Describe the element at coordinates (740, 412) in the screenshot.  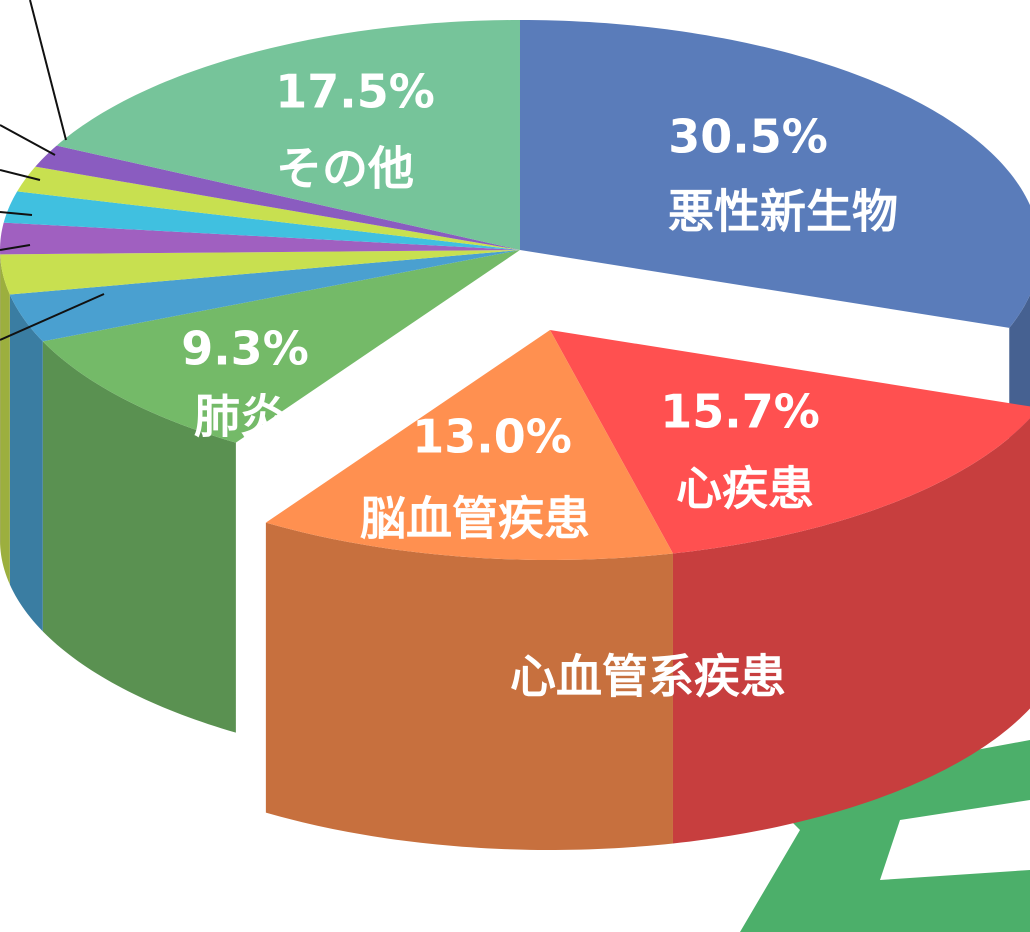
I see `value-label: 15.7%` at that location.